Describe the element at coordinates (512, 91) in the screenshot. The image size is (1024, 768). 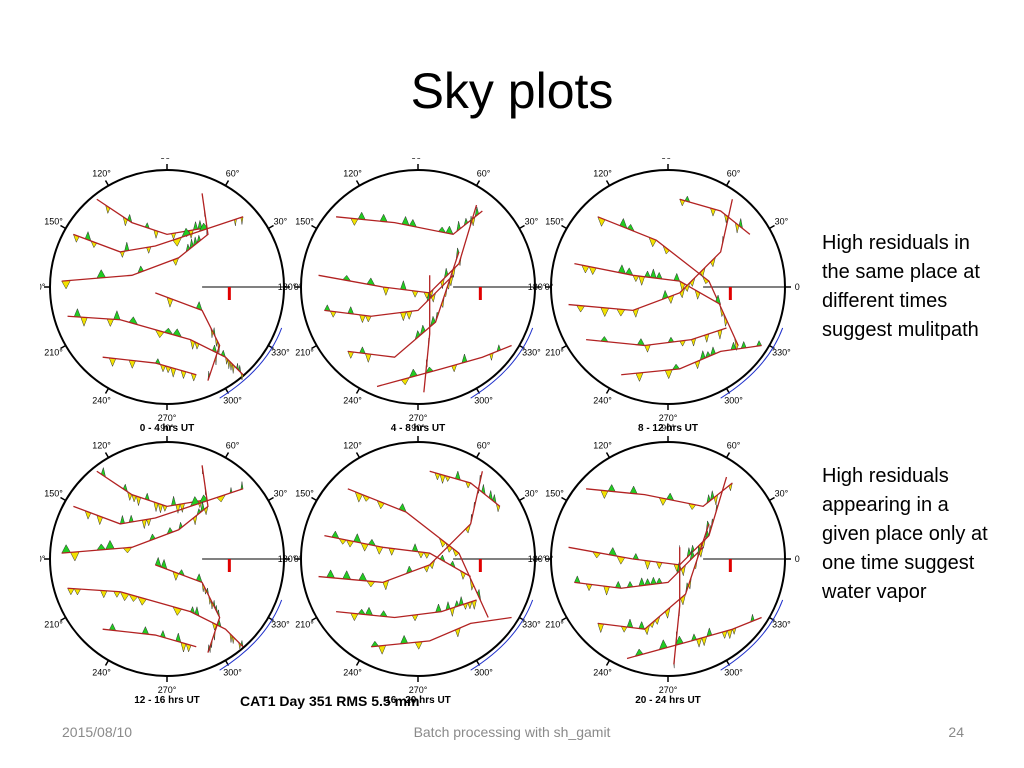
I see `slide-title: Sky plots` at that location.